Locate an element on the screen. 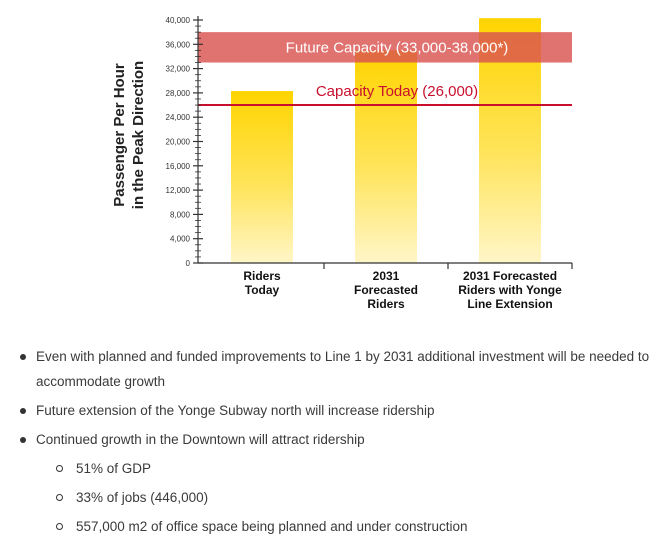  y-tick-label: 32,000 is located at coordinates (178, 69).